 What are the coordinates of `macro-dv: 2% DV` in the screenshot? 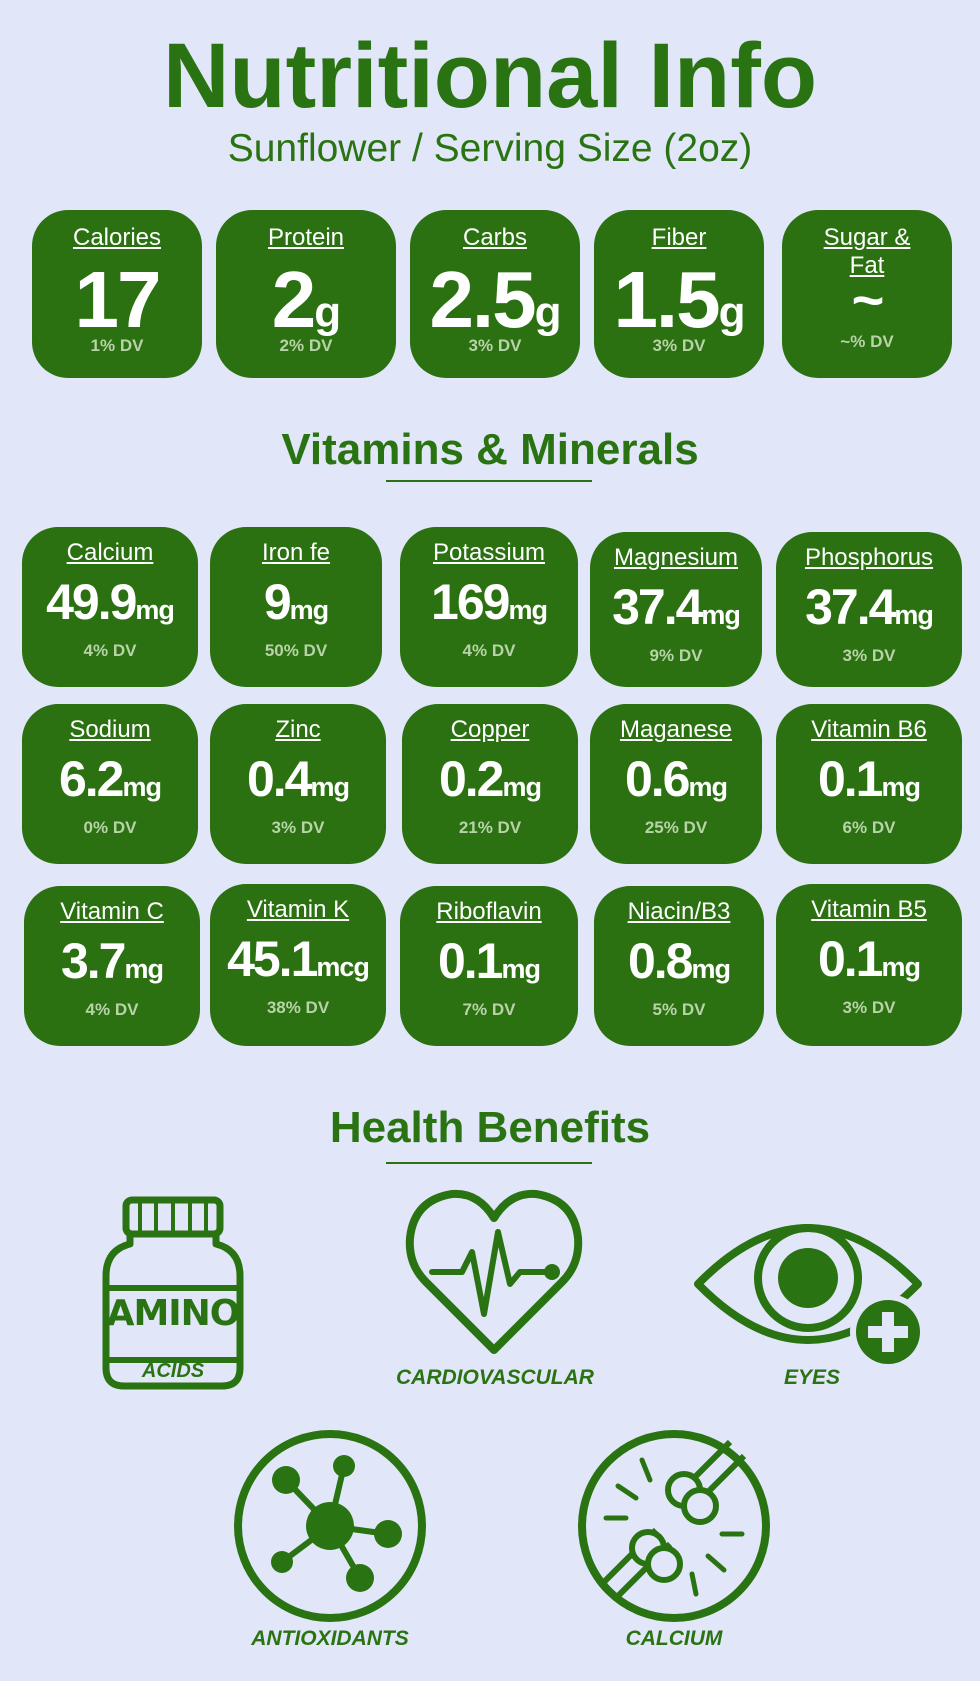 It's located at (306, 345).